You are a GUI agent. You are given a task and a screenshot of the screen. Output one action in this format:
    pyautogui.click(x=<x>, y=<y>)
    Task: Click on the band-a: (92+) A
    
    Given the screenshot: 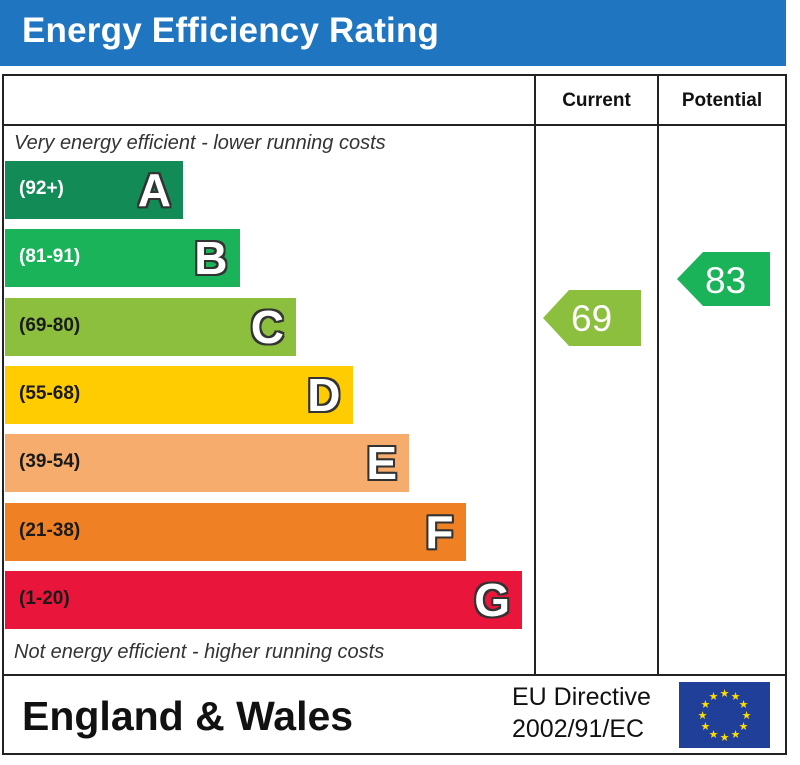 What is the action you would take?
    pyautogui.click(x=94, y=190)
    